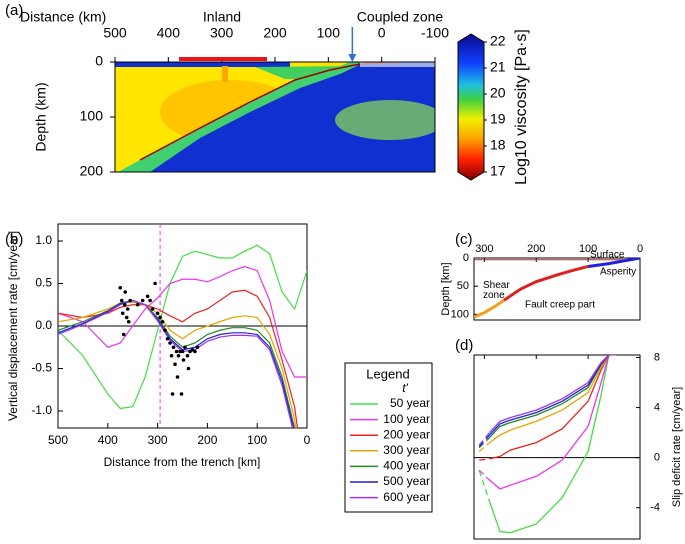 The image size is (685, 544). What do you see at coordinates (43, 240) in the screenshot?
I see `y-tick-label: 1.0` at bounding box center [43, 240].